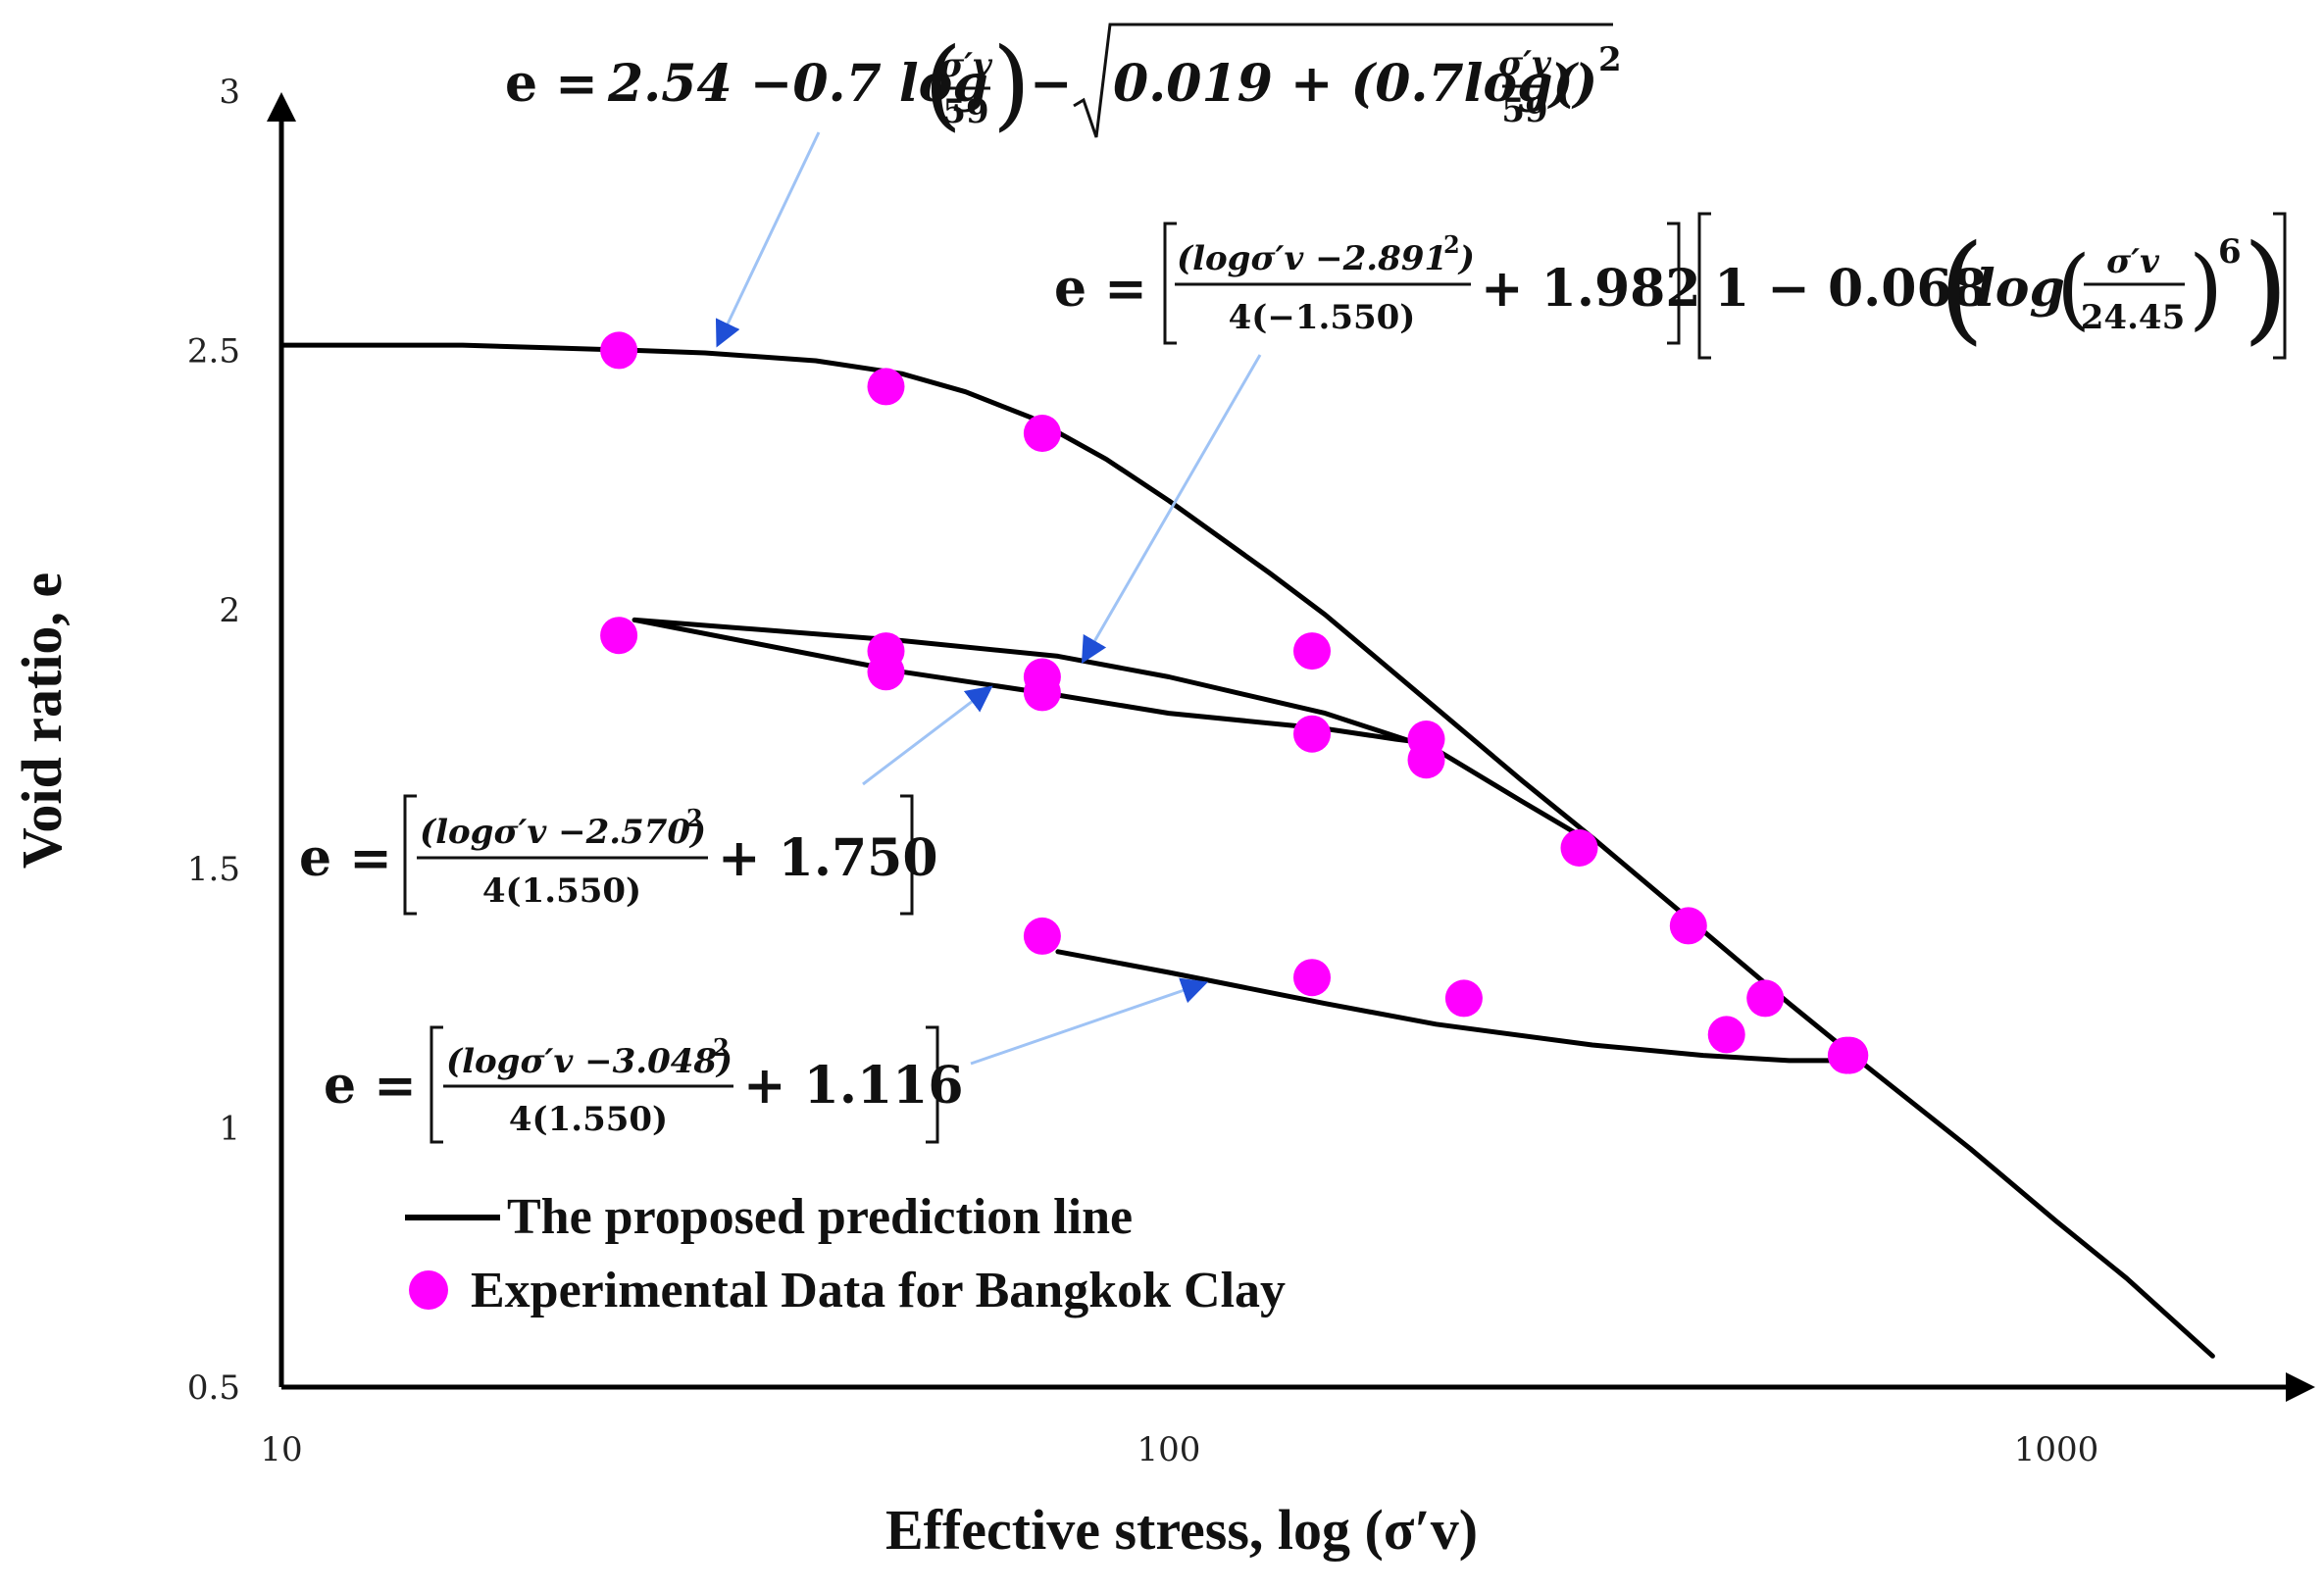  What do you see at coordinates (878, 1291) in the screenshot?
I see `legend-point-label: Experimental Data for Bangkok Clay` at bounding box center [878, 1291].